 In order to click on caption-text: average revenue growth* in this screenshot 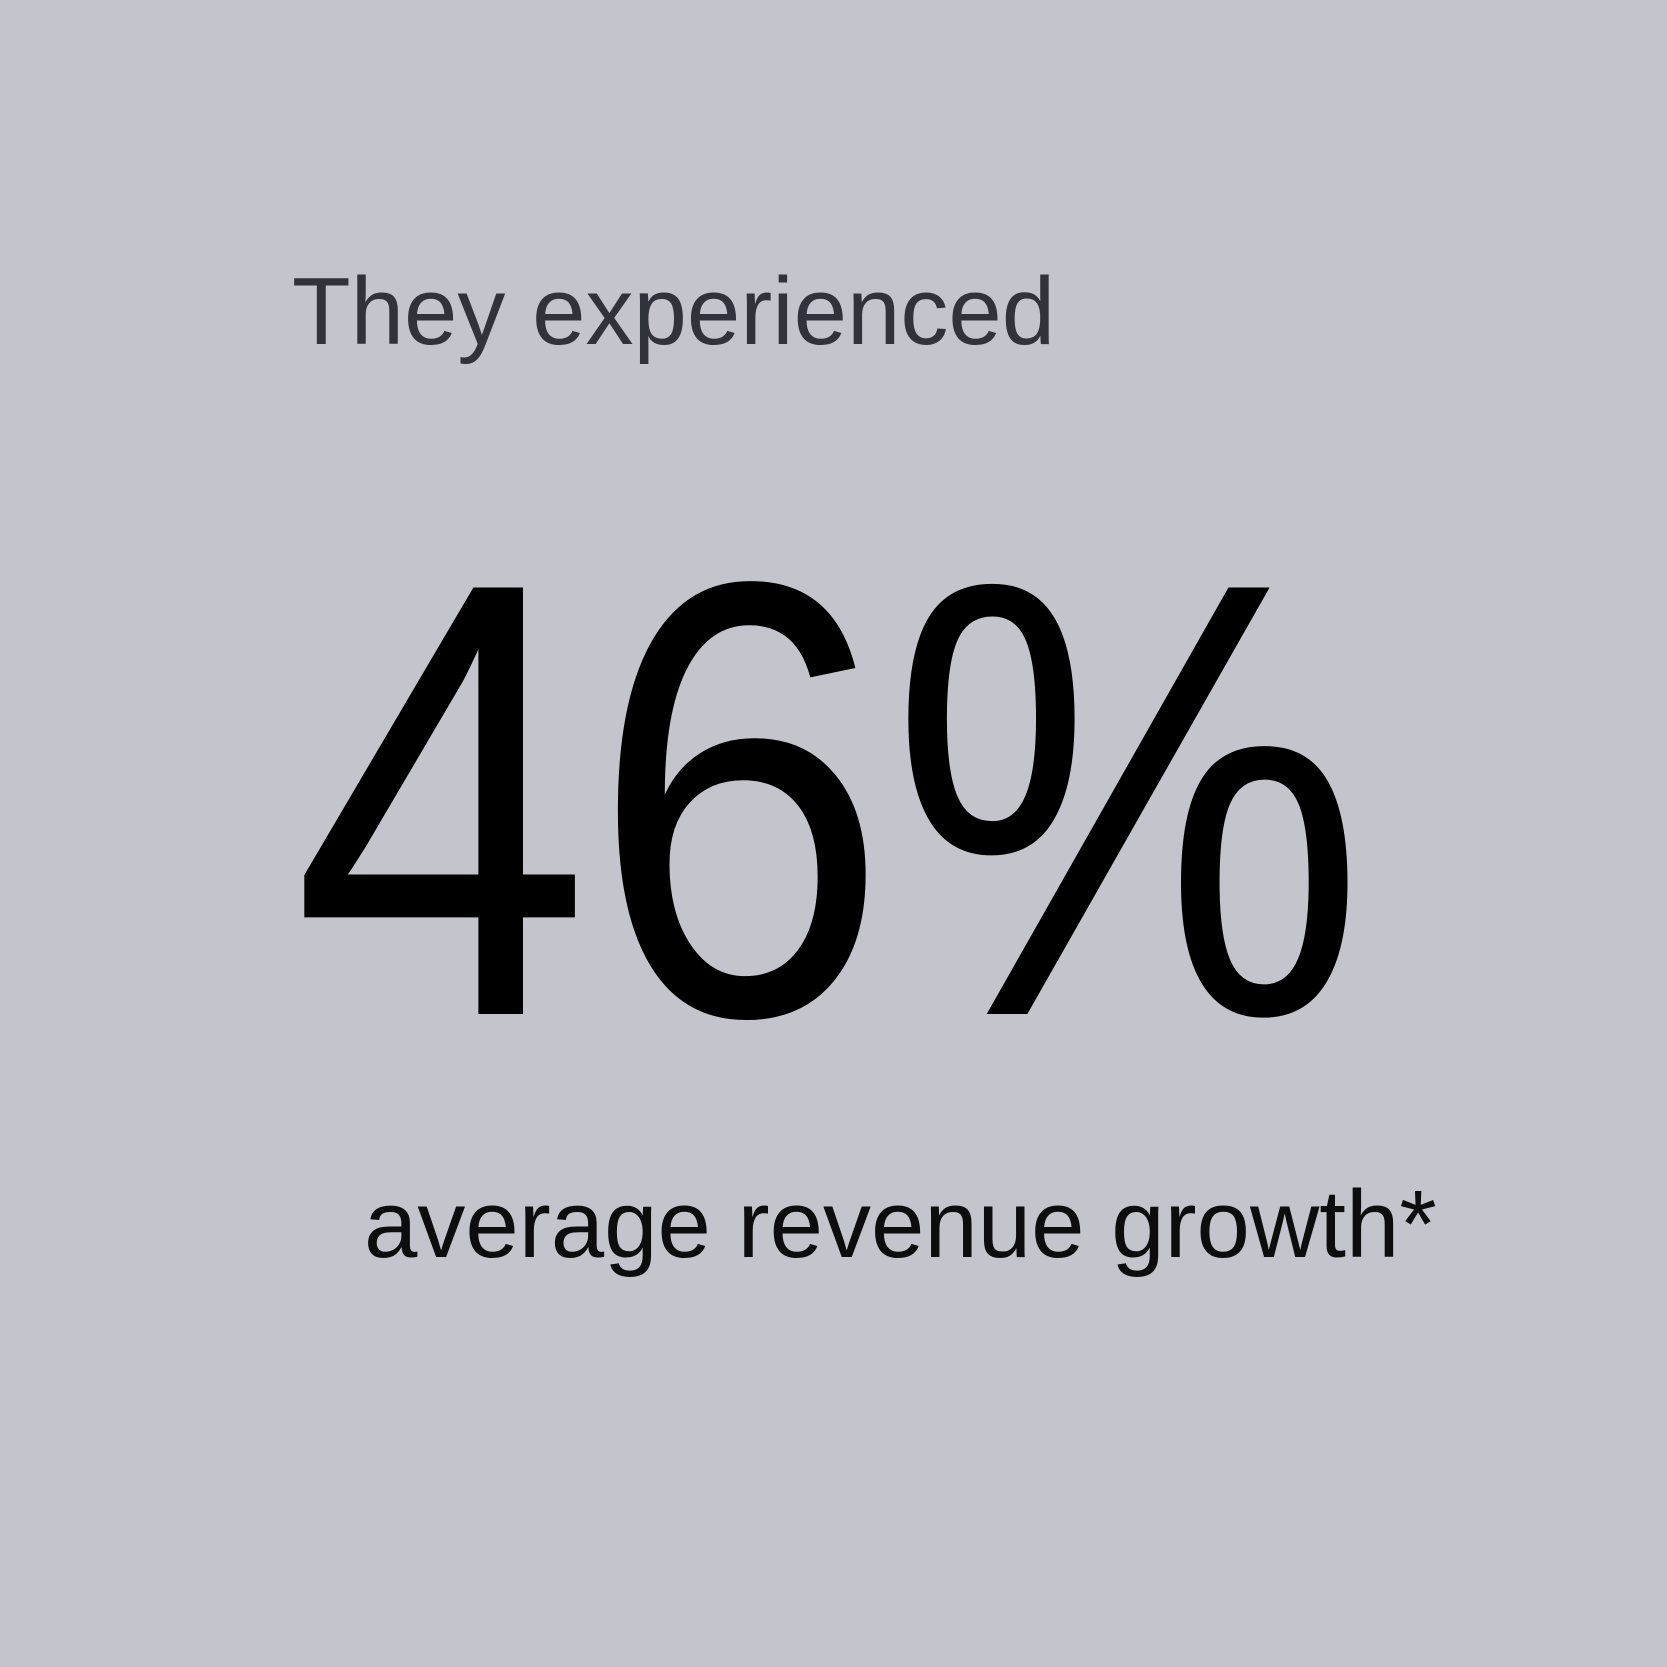, I will do `click(900, 1224)`.